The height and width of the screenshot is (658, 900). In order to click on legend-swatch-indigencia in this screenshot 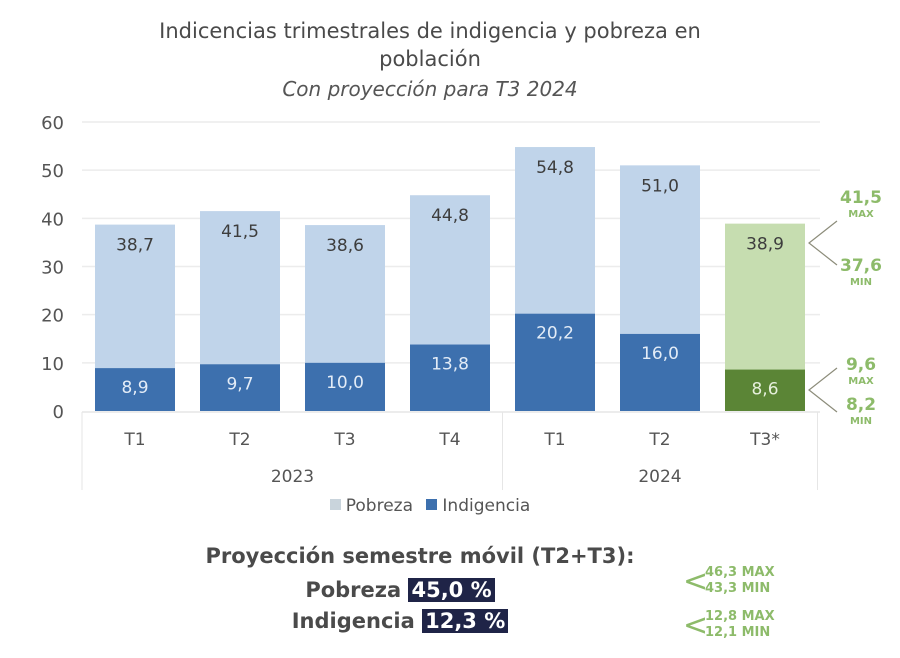, I will do `click(432, 504)`.